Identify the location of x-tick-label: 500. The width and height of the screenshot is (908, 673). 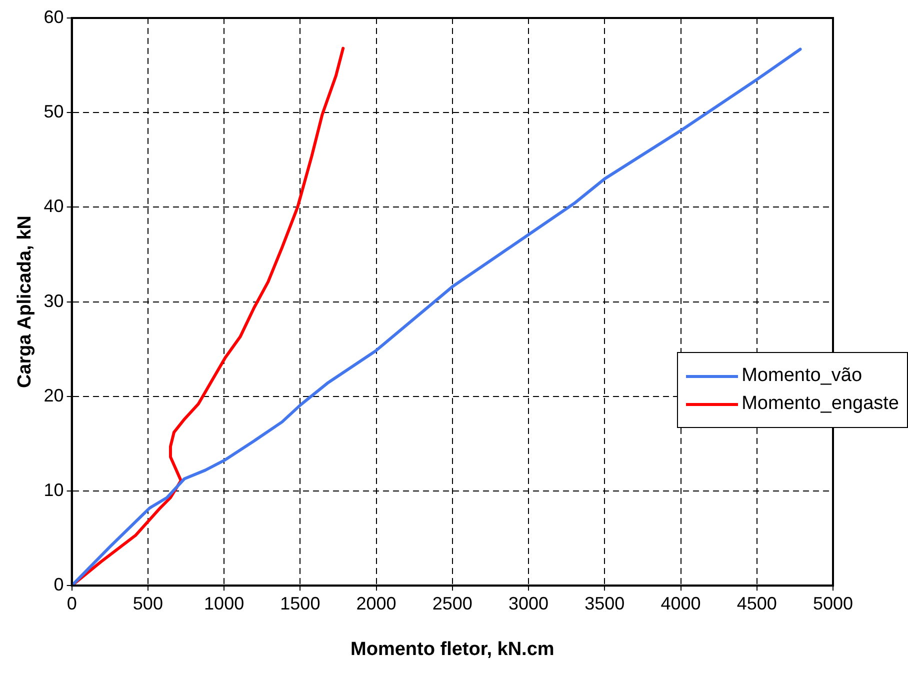
(147, 603).